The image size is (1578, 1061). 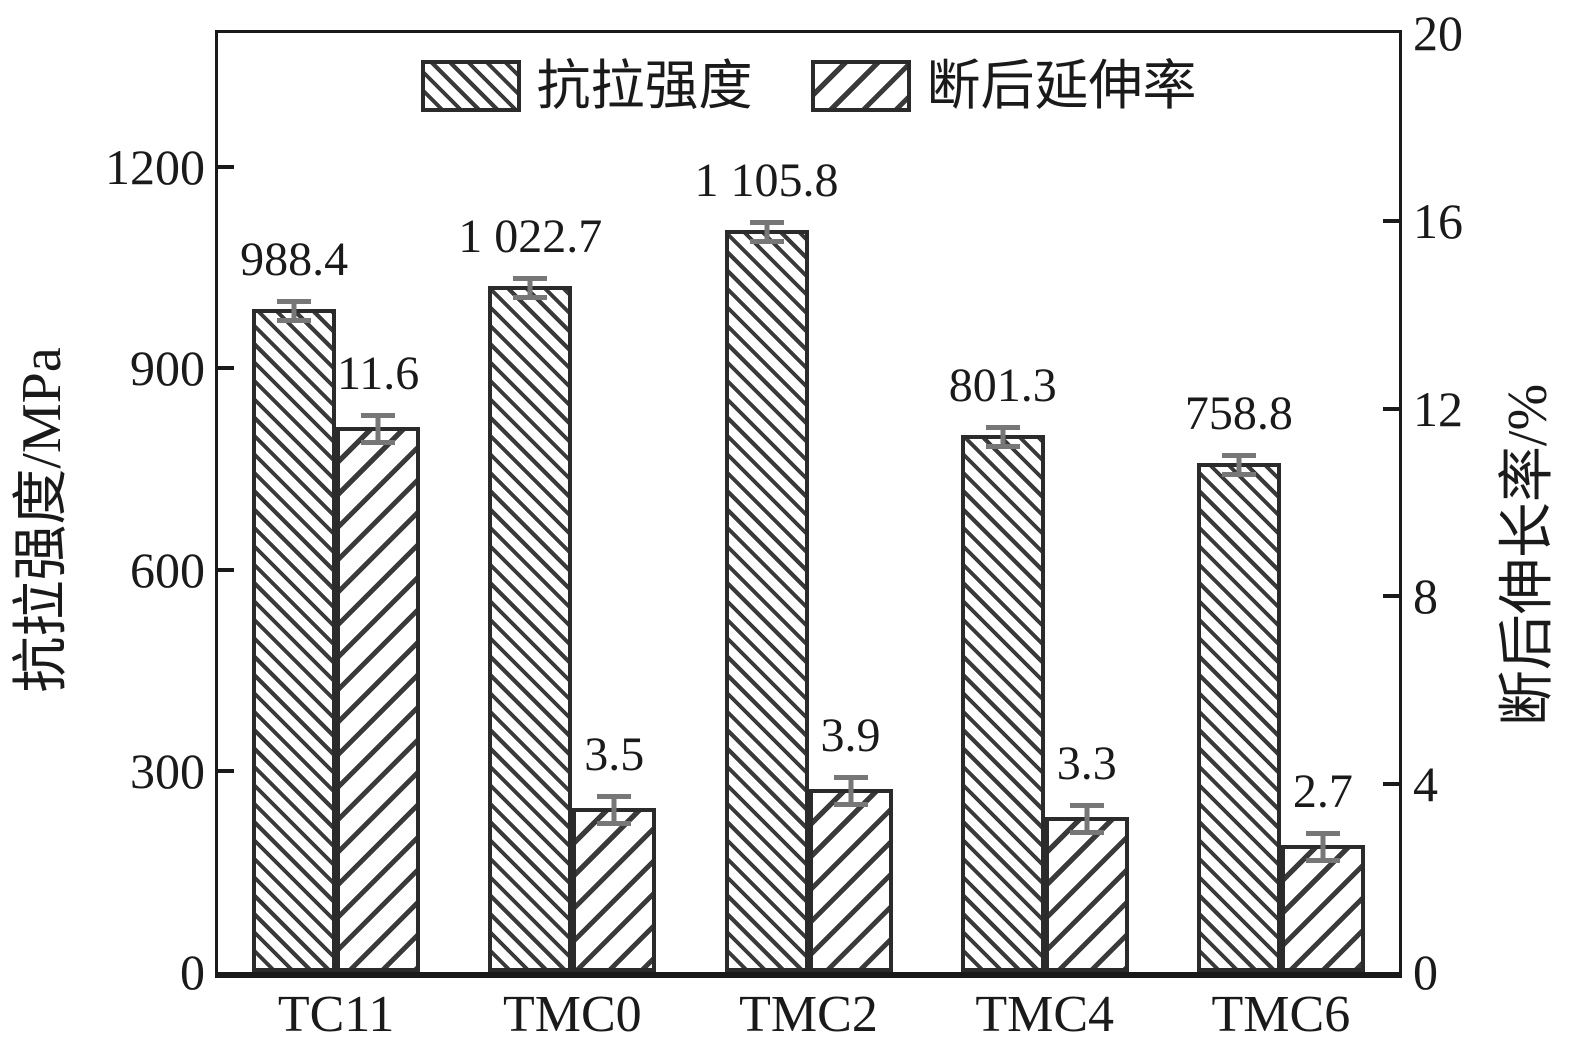 What do you see at coordinates (614, 883) in the screenshot?
I see `bar-elongation-TMC0` at bounding box center [614, 883].